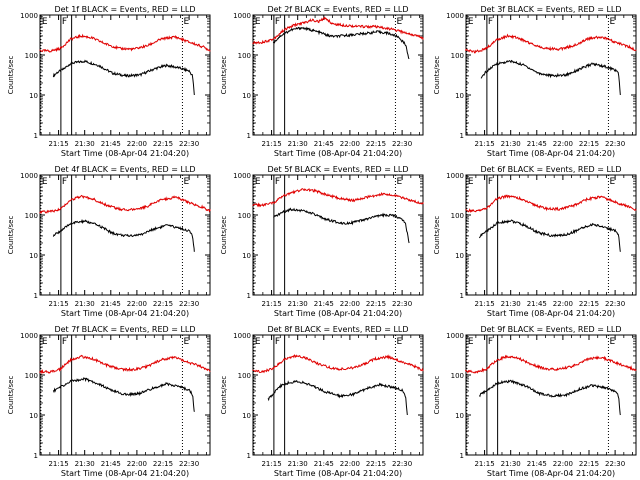 The height and width of the screenshot is (480, 640). I want to click on panel-title: Det 4f BLACK = Events, RED = LLD, so click(124, 169).